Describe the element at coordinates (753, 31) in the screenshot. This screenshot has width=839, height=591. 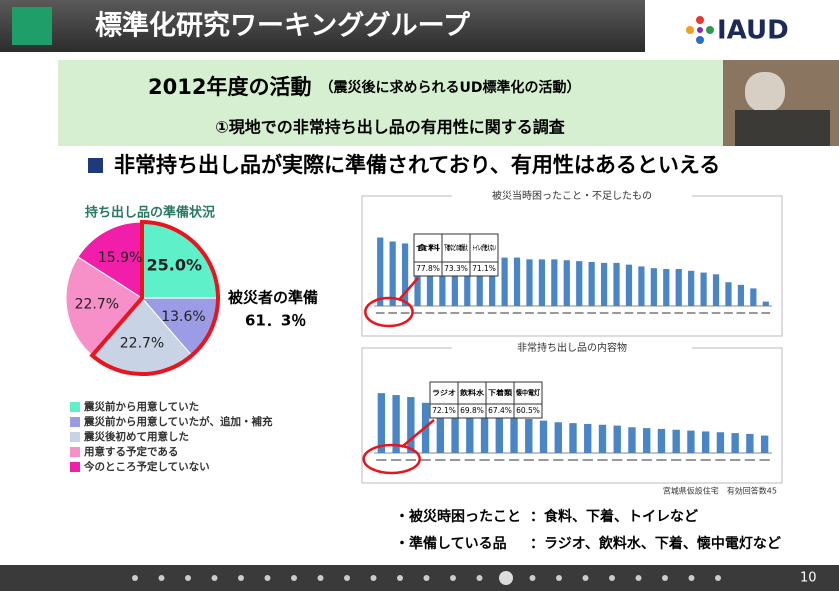
I see `logo: IAUD` at that location.